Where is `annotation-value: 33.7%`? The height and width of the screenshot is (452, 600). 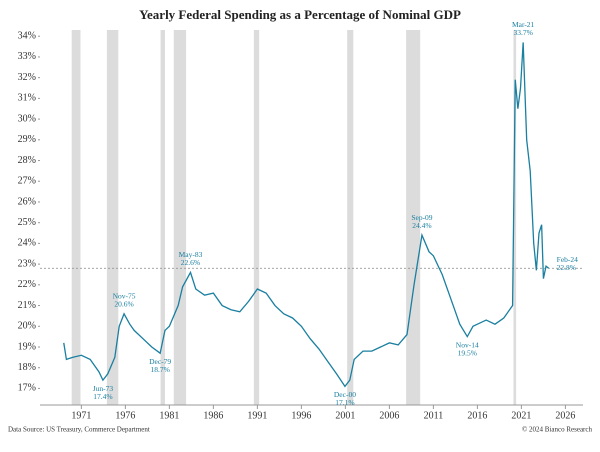
annotation-value: 33.7% is located at coordinates (522, 32).